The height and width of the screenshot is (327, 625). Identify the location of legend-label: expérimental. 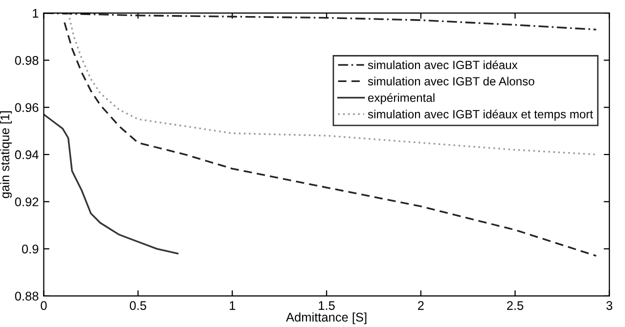
(401, 98).